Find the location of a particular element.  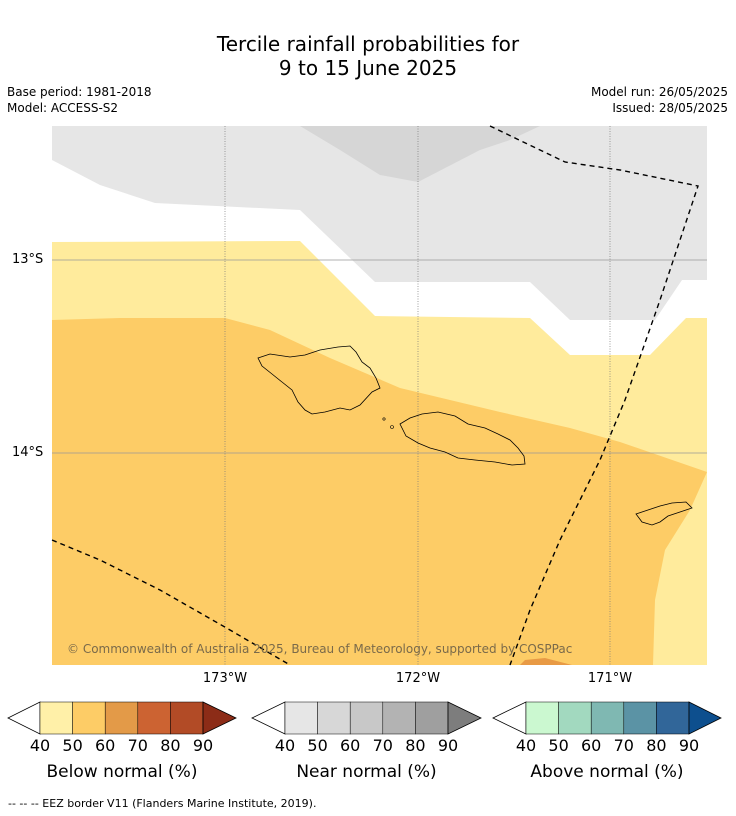

colorbar-label: Above normal (%) is located at coordinates (607, 772).